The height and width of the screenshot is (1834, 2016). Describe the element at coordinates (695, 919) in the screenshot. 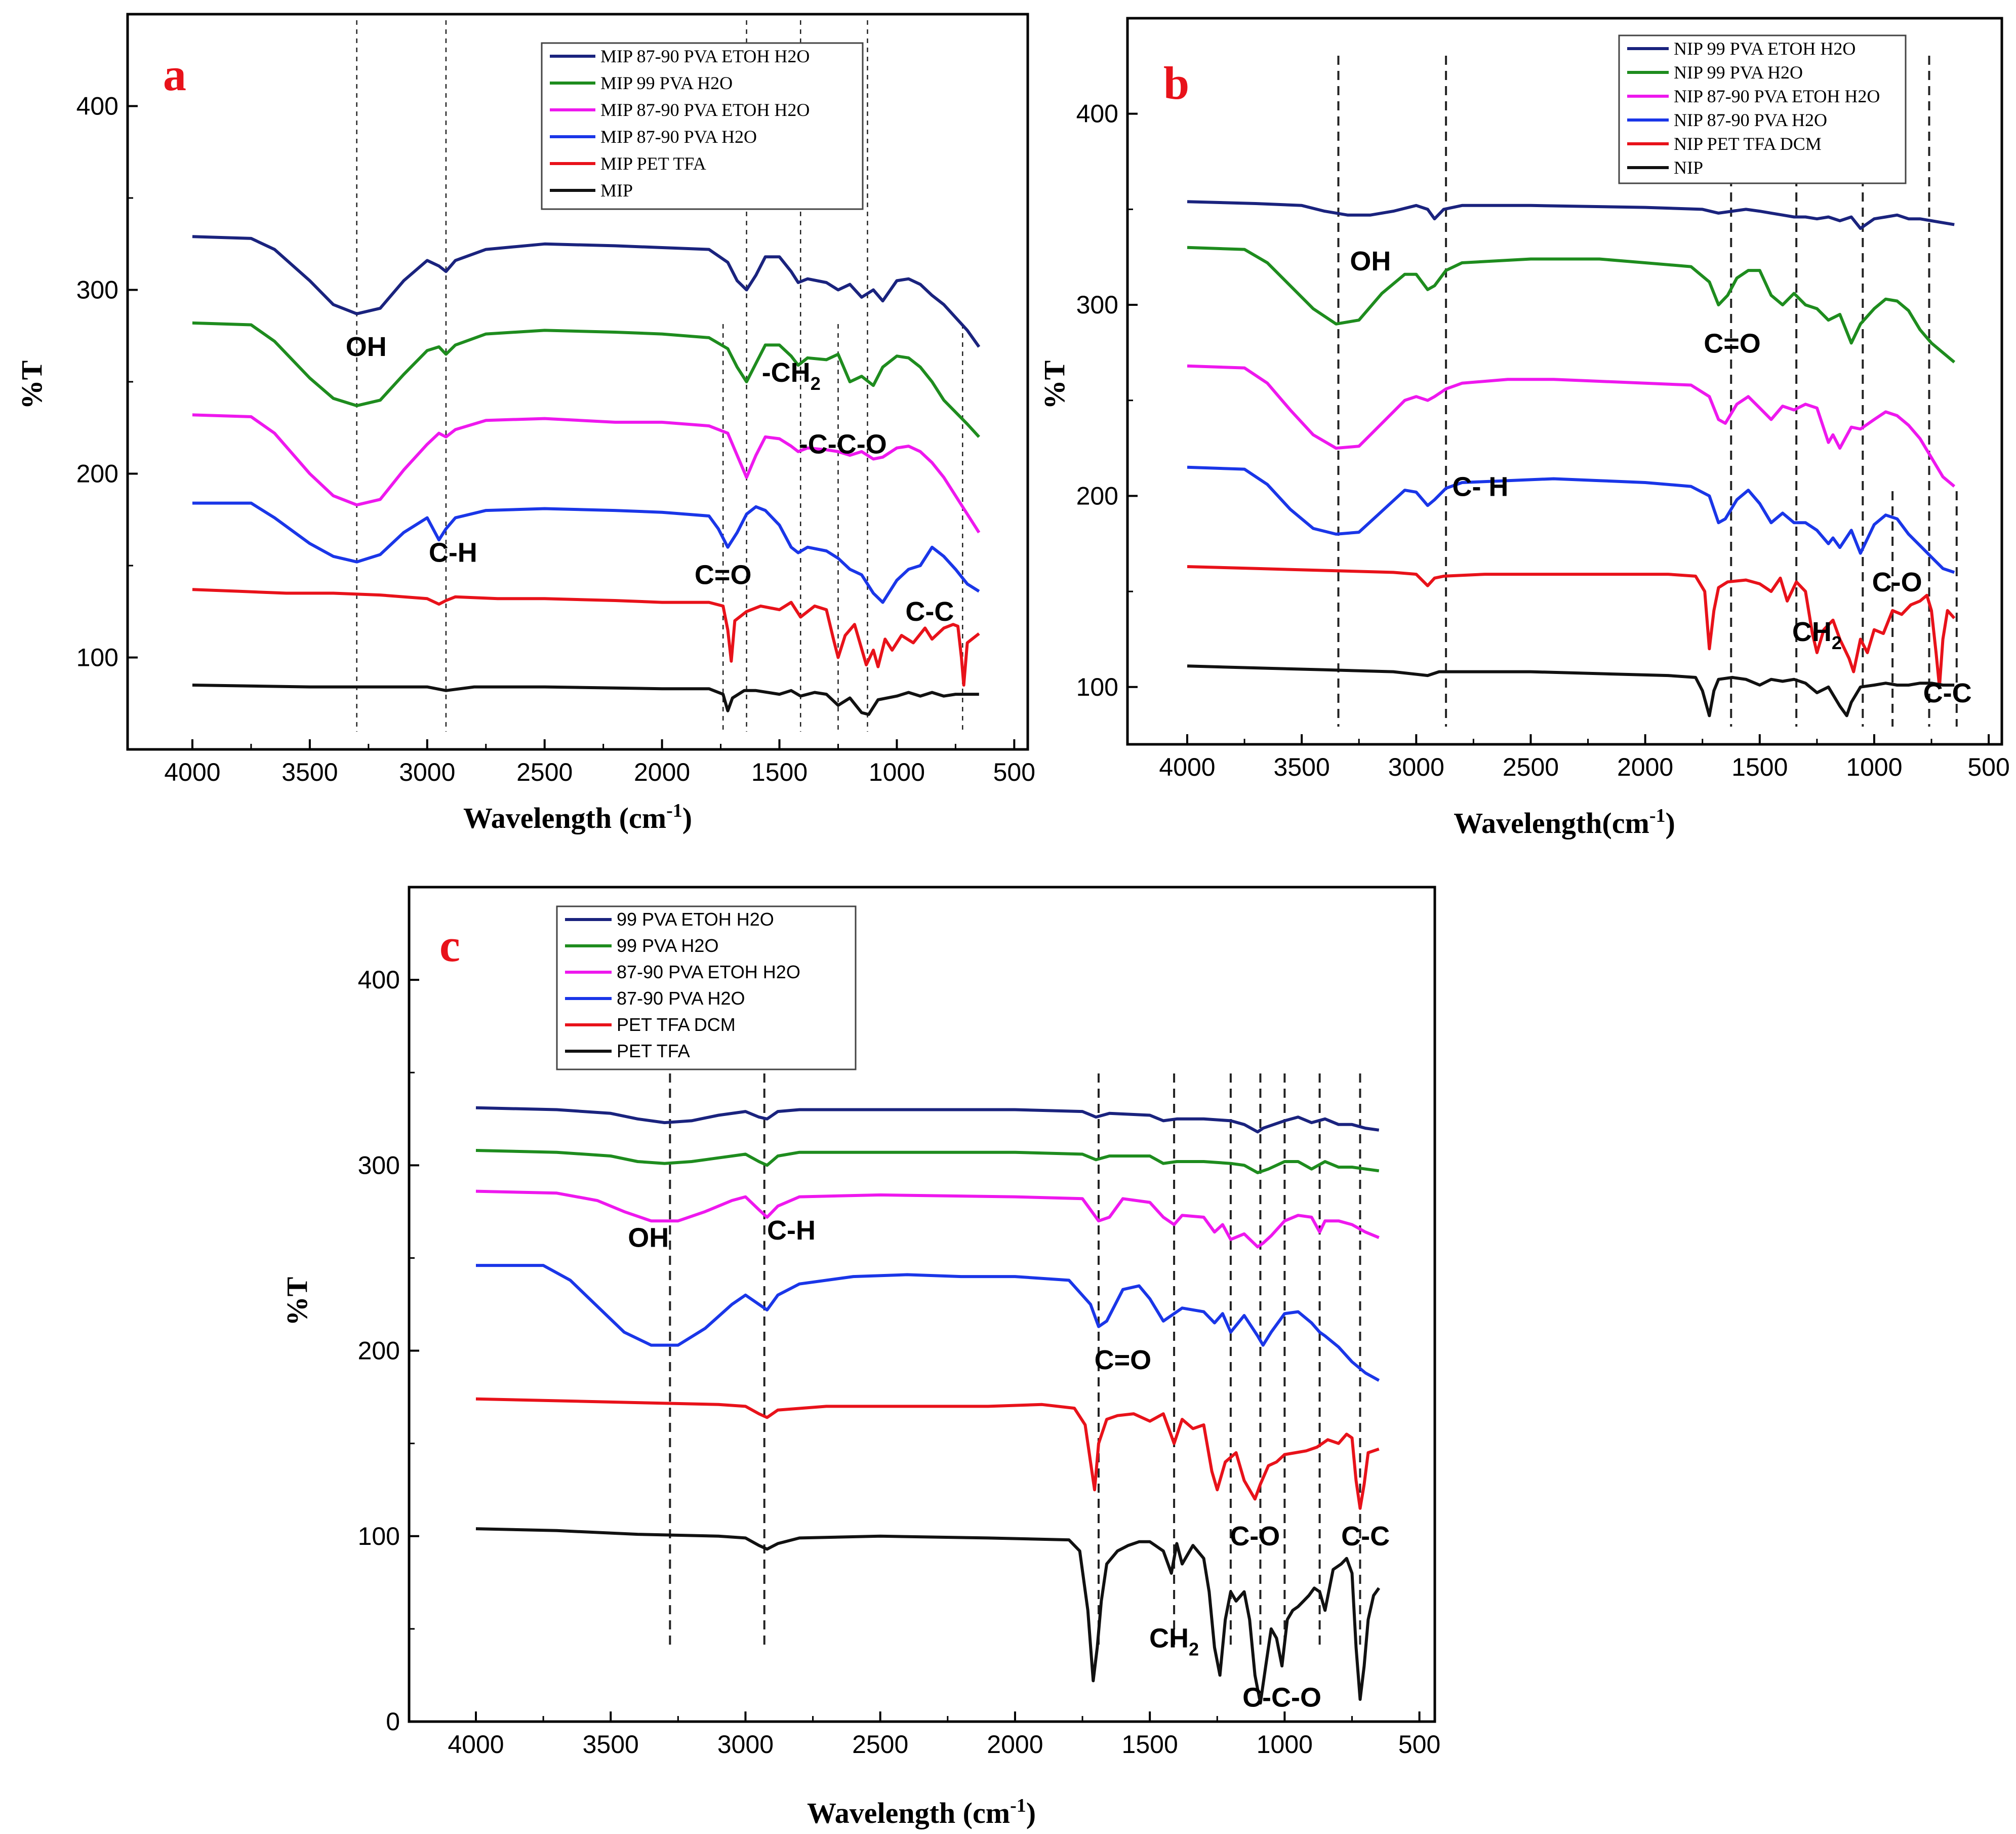

I see `legend-label: 99 PVA ETOH H2O` at that location.